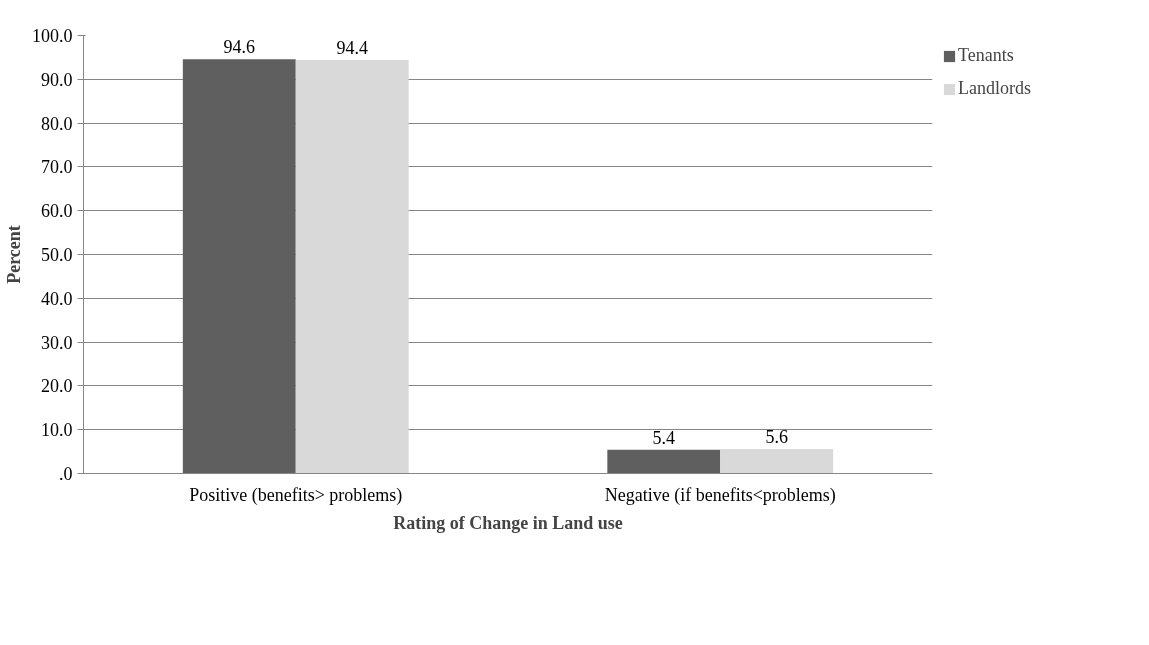 Image resolution: width=1149 pixels, height=645 pixels. What do you see at coordinates (776, 436) in the screenshot?
I see `data-label: 5.6` at bounding box center [776, 436].